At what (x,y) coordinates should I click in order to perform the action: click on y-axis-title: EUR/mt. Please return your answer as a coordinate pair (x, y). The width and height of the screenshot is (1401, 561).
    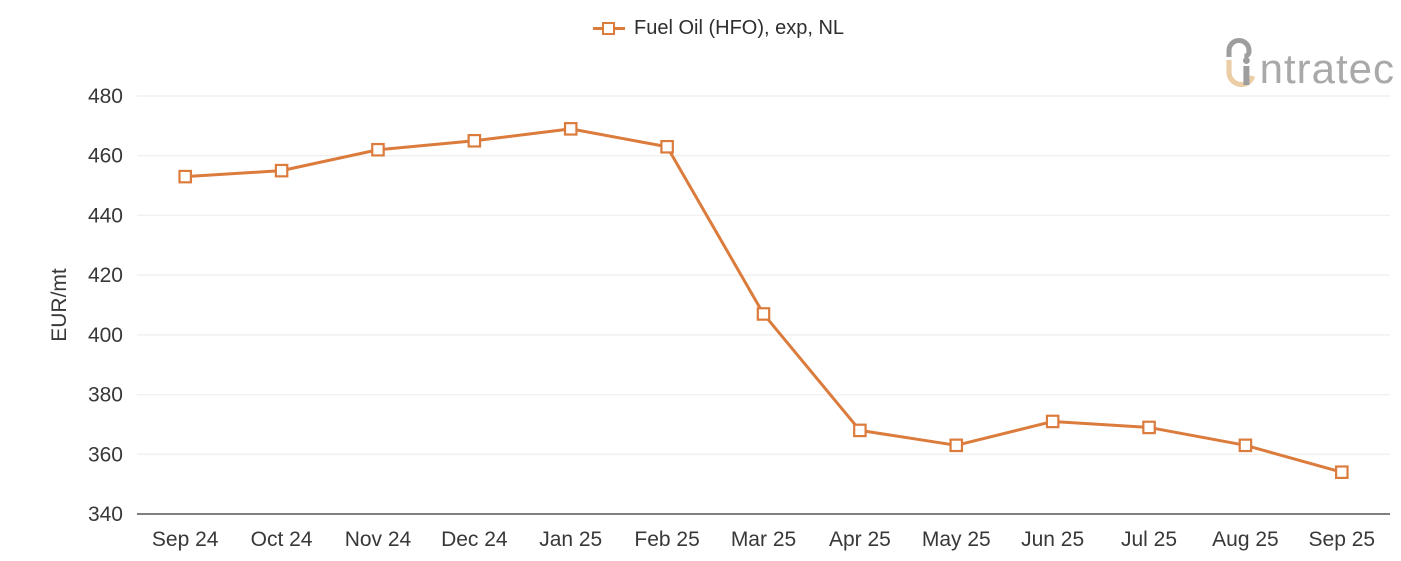
    Looking at the image, I should click on (59, 305).